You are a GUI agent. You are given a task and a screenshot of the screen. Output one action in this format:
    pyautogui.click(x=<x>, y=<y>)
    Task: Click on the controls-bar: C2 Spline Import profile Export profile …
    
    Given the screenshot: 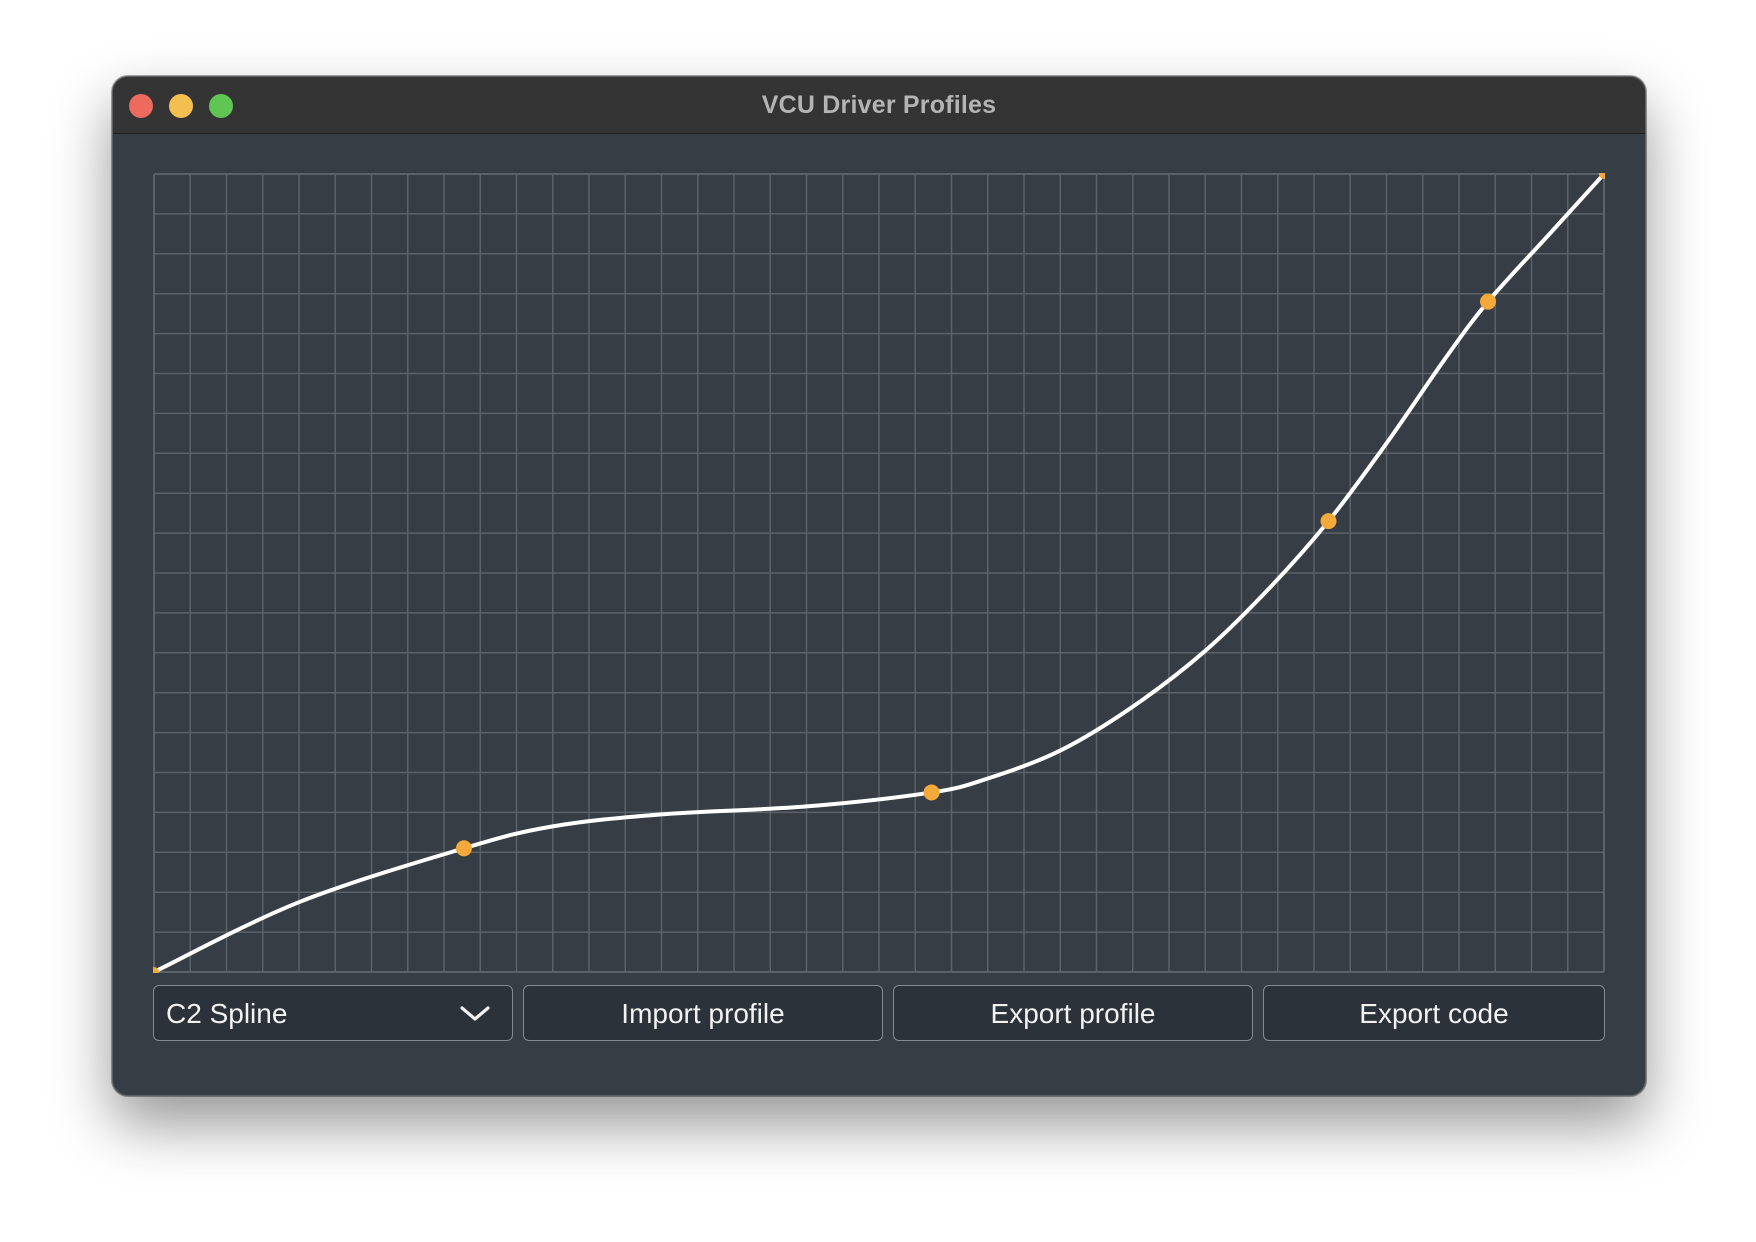 What is the action you would take?
    pyautogui.click(x=879, y=1015)
    